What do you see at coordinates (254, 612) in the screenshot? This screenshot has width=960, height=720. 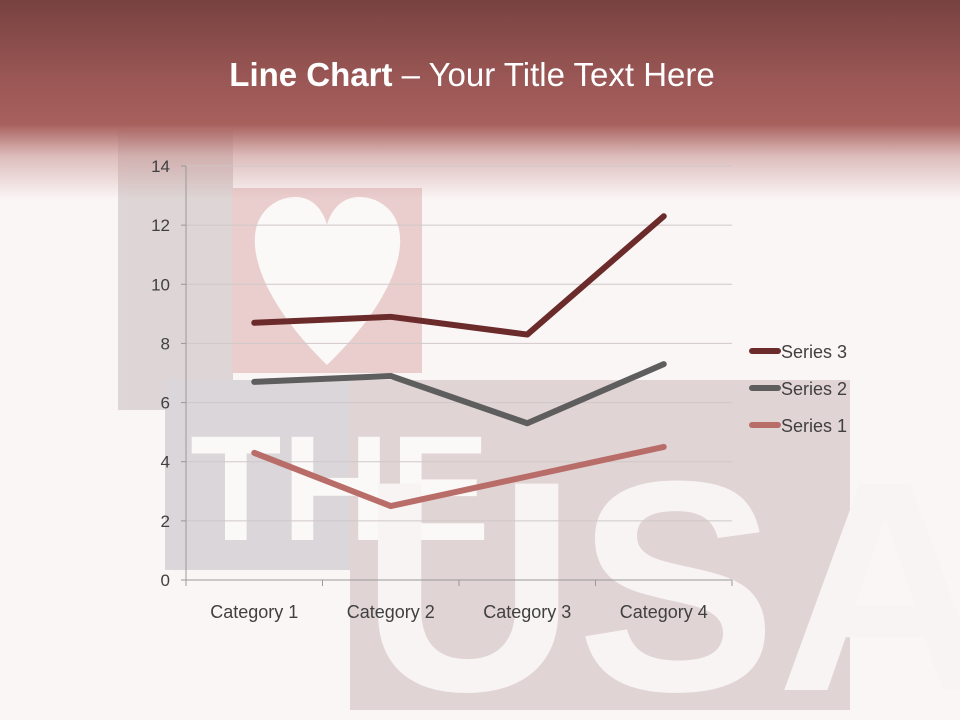 I see `x-tick-label: Category 1` at bounding box center [254, 612].